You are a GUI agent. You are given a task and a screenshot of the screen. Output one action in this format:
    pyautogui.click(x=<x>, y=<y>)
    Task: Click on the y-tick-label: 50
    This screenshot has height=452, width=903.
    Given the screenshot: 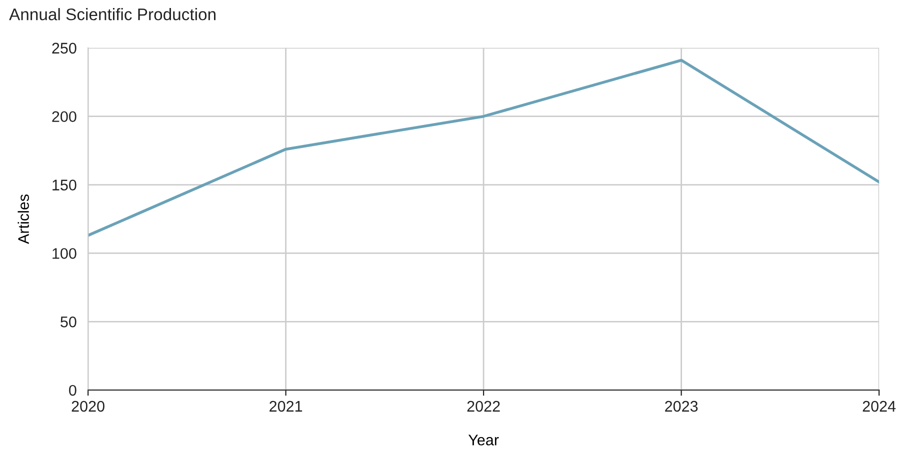 What is the action you would take?
    pyautogui.click(x=68, y=322)
    